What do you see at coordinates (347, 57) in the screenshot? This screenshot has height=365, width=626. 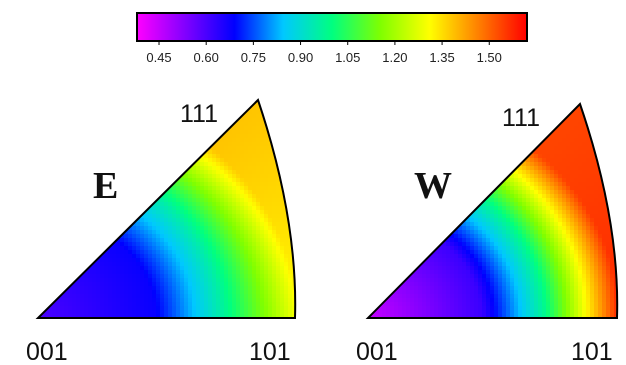 I see `colorbar-tick-label: 1.05` at bounding box center [347, 57].